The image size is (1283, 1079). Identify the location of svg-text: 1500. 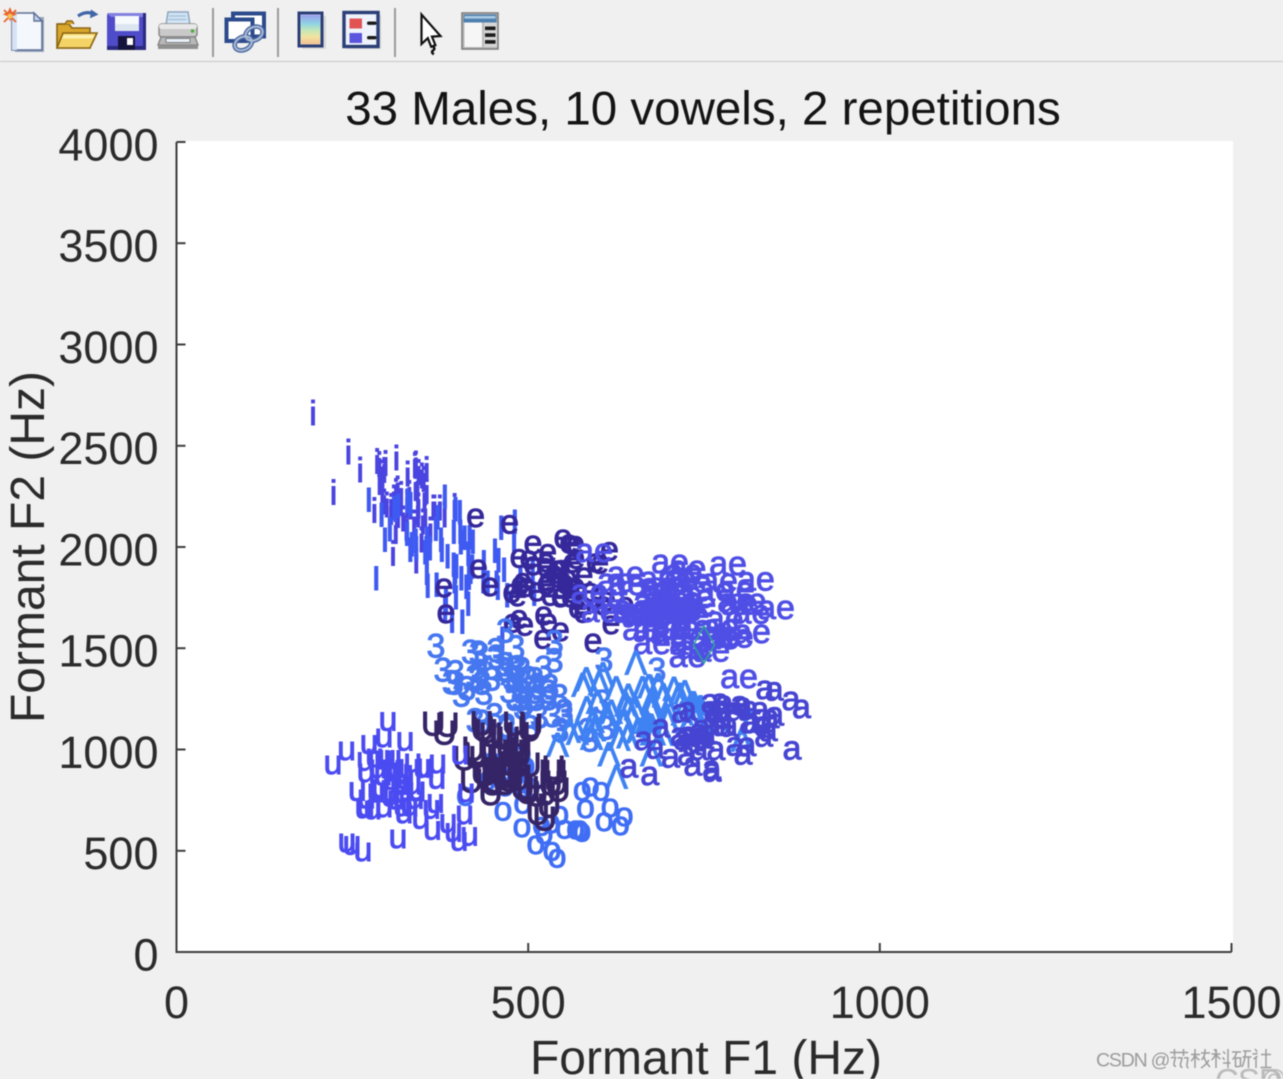
(1231, 1002).